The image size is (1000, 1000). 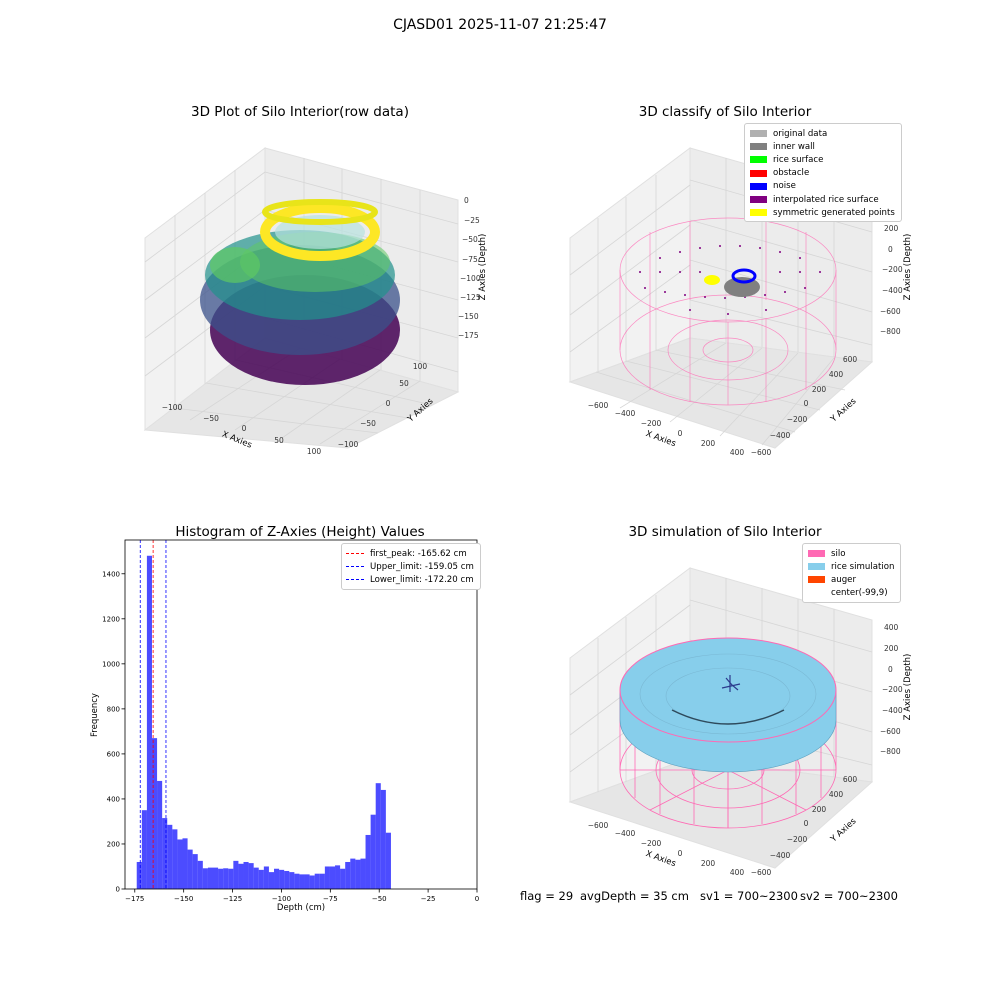 I want to click on legend-label: first_peak: -165.62 cm, so click(x=418, y=553).